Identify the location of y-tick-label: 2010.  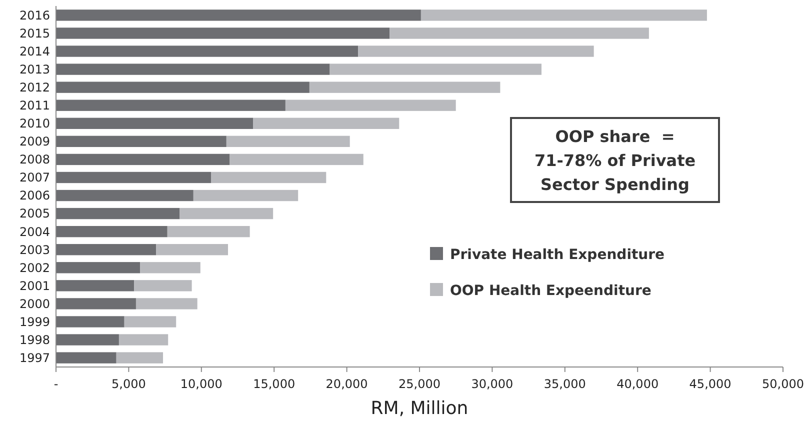
(34, 123).